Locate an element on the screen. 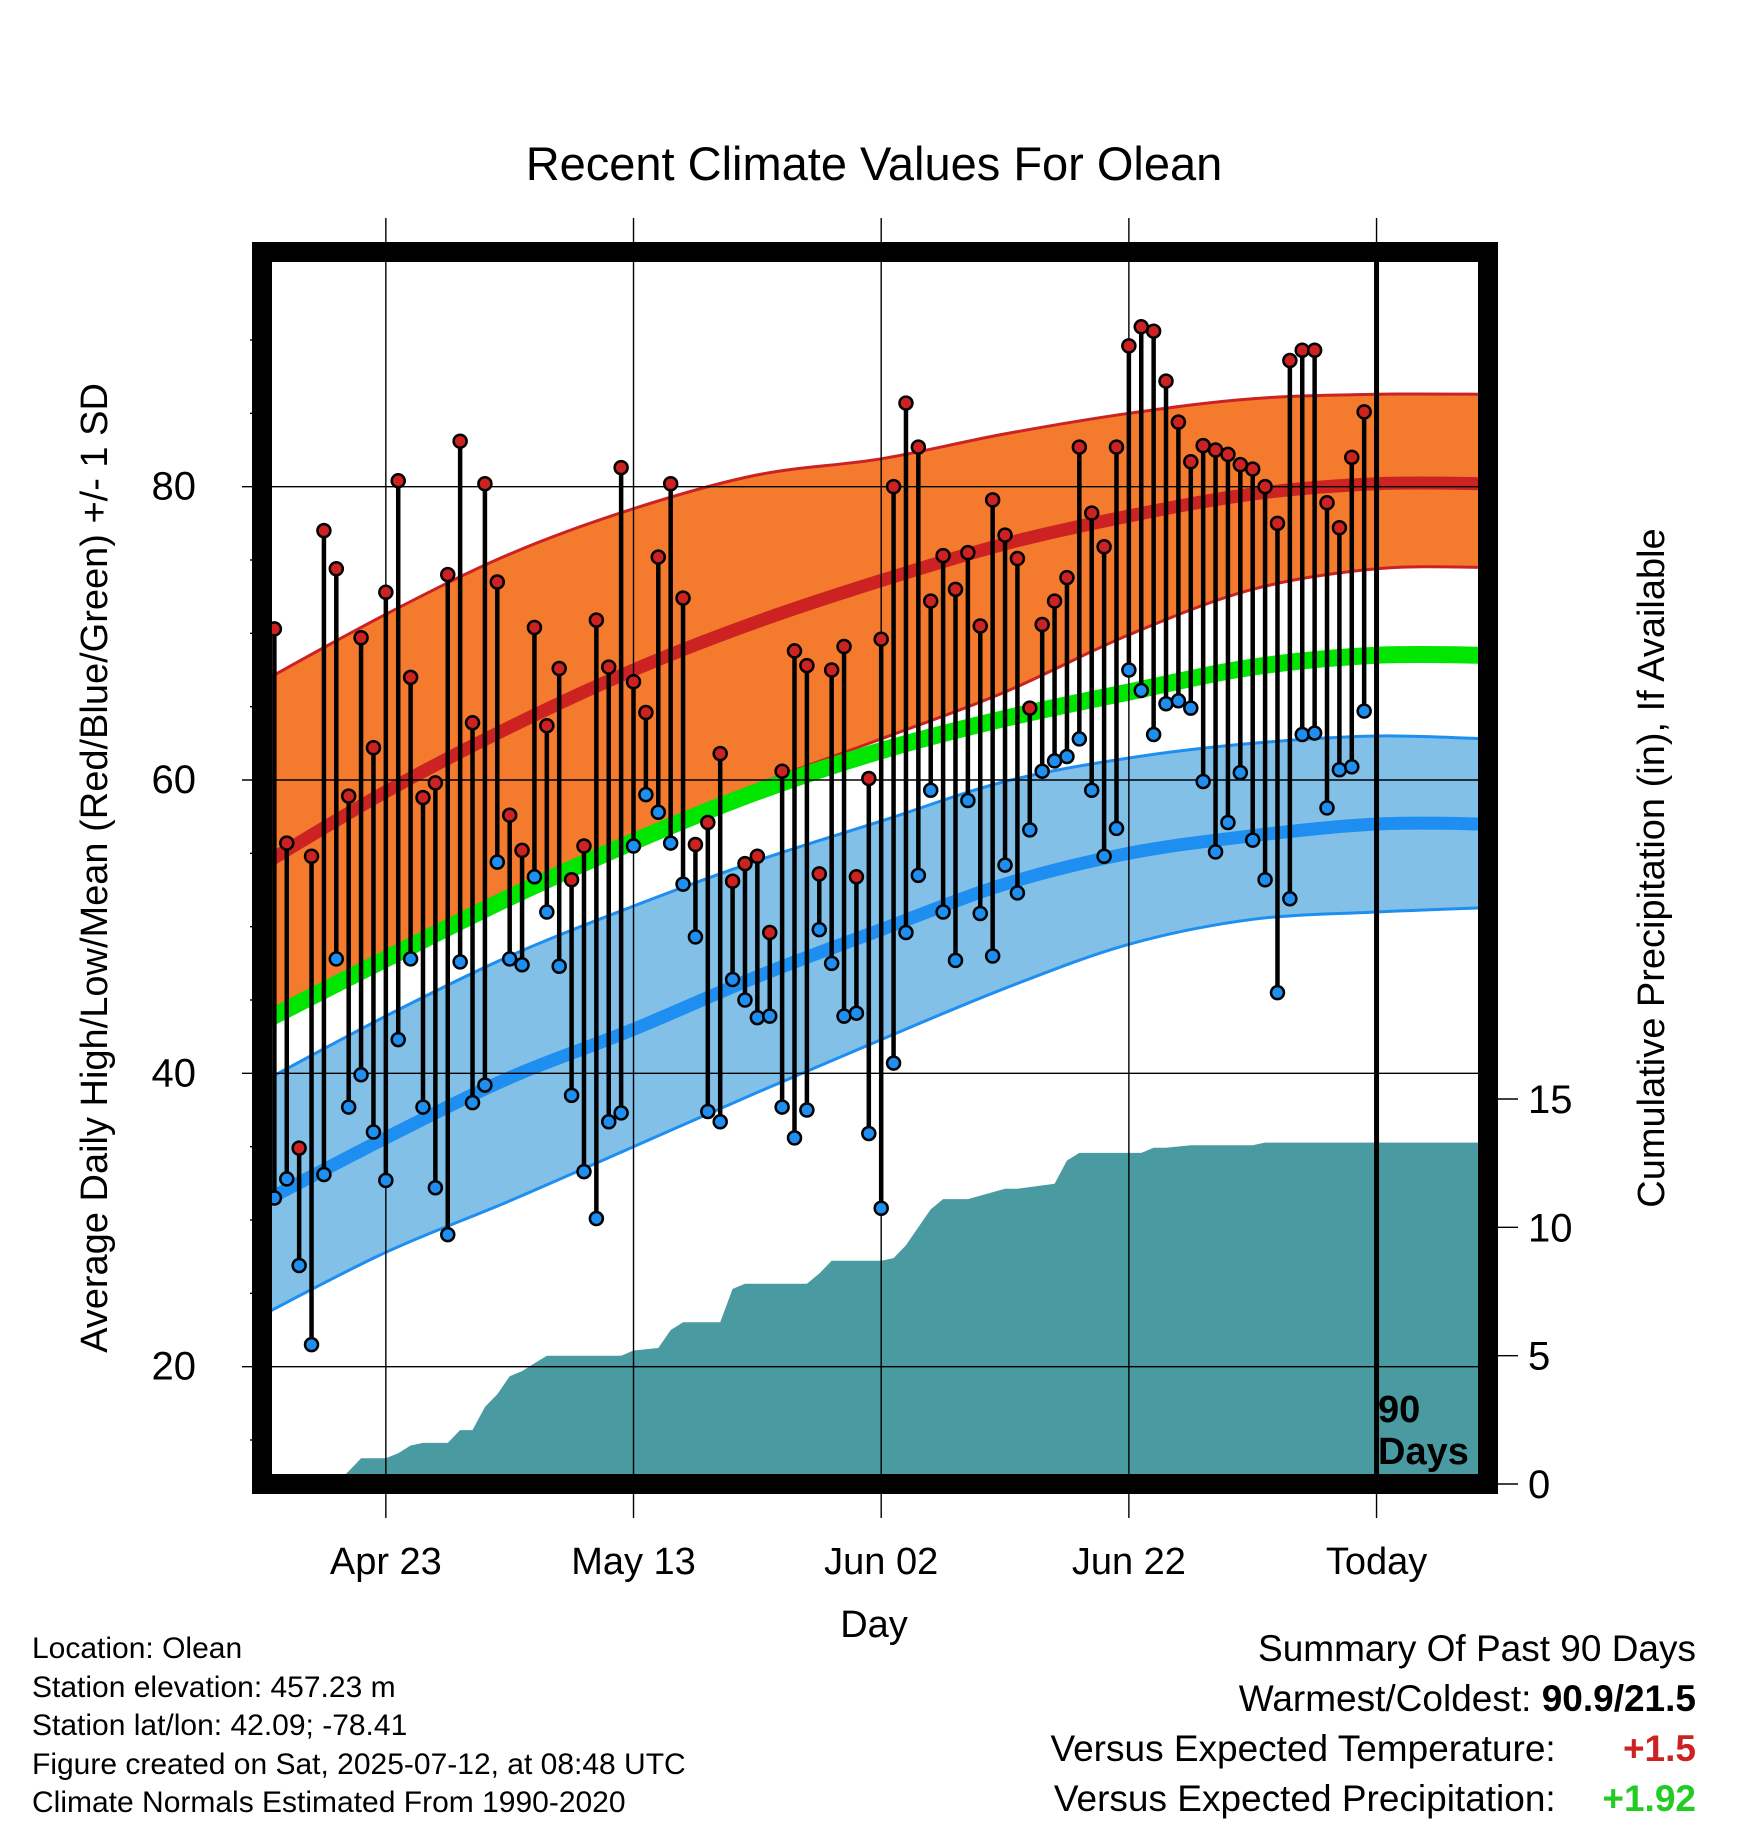 Image resolution: width=1748 pixels, height=1828 pixels. y-tick-label: 80 is located at coordinates (174, 487).